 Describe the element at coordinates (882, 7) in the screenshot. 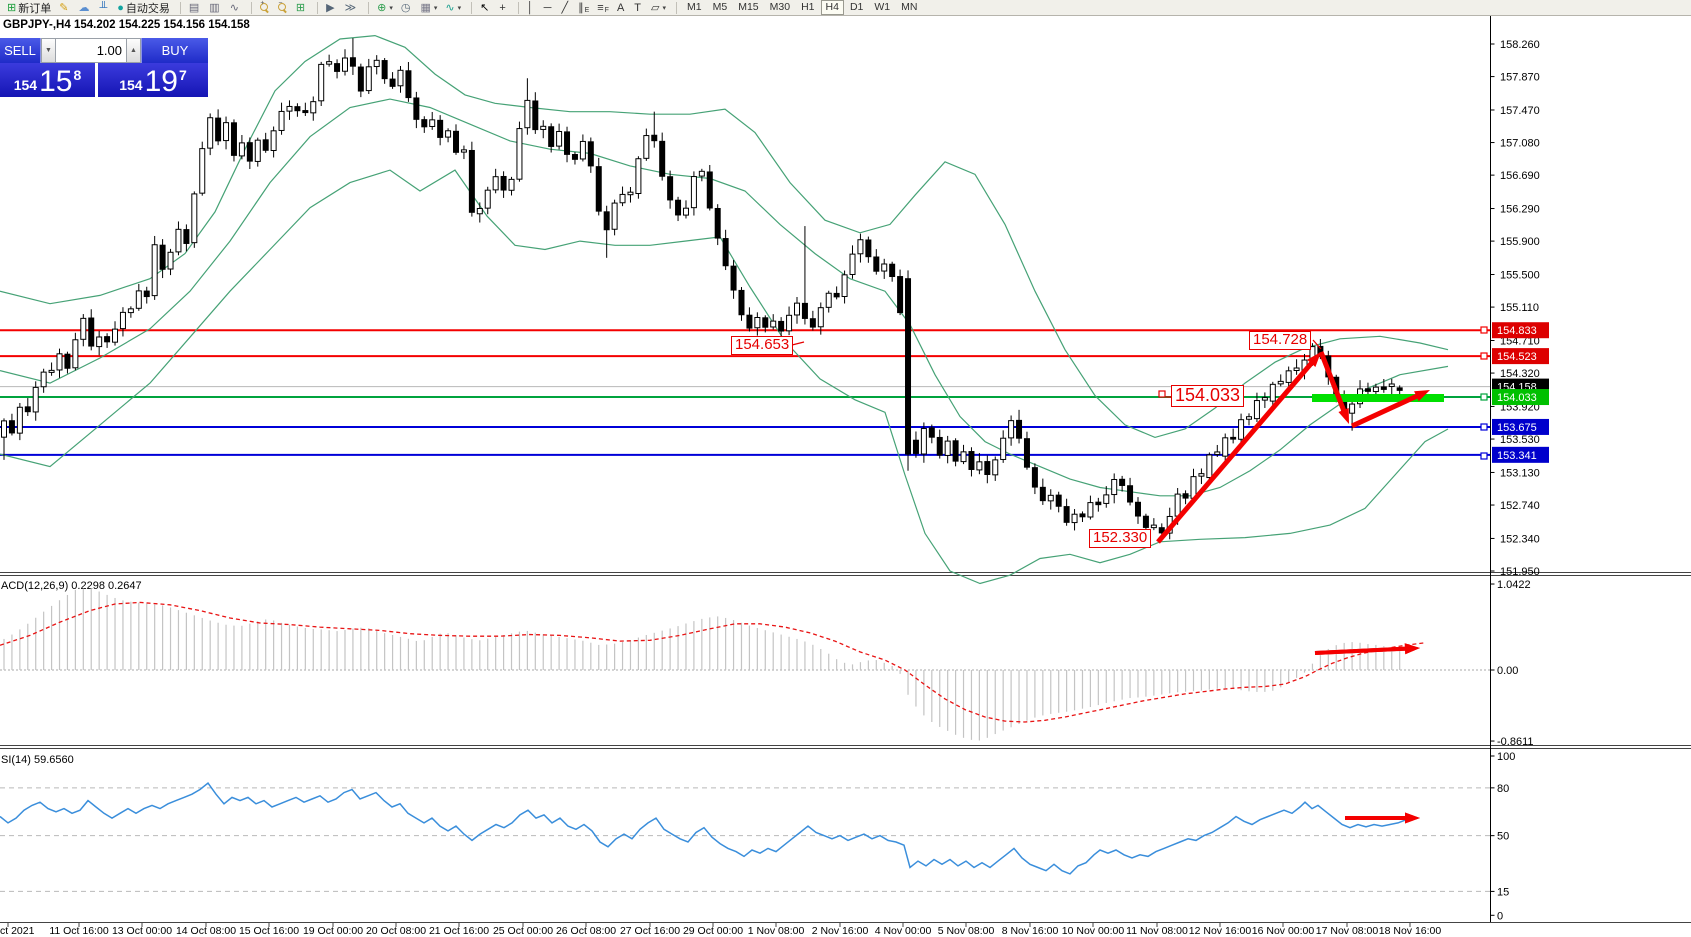

I see `timeframe-W1: W1` at that location.